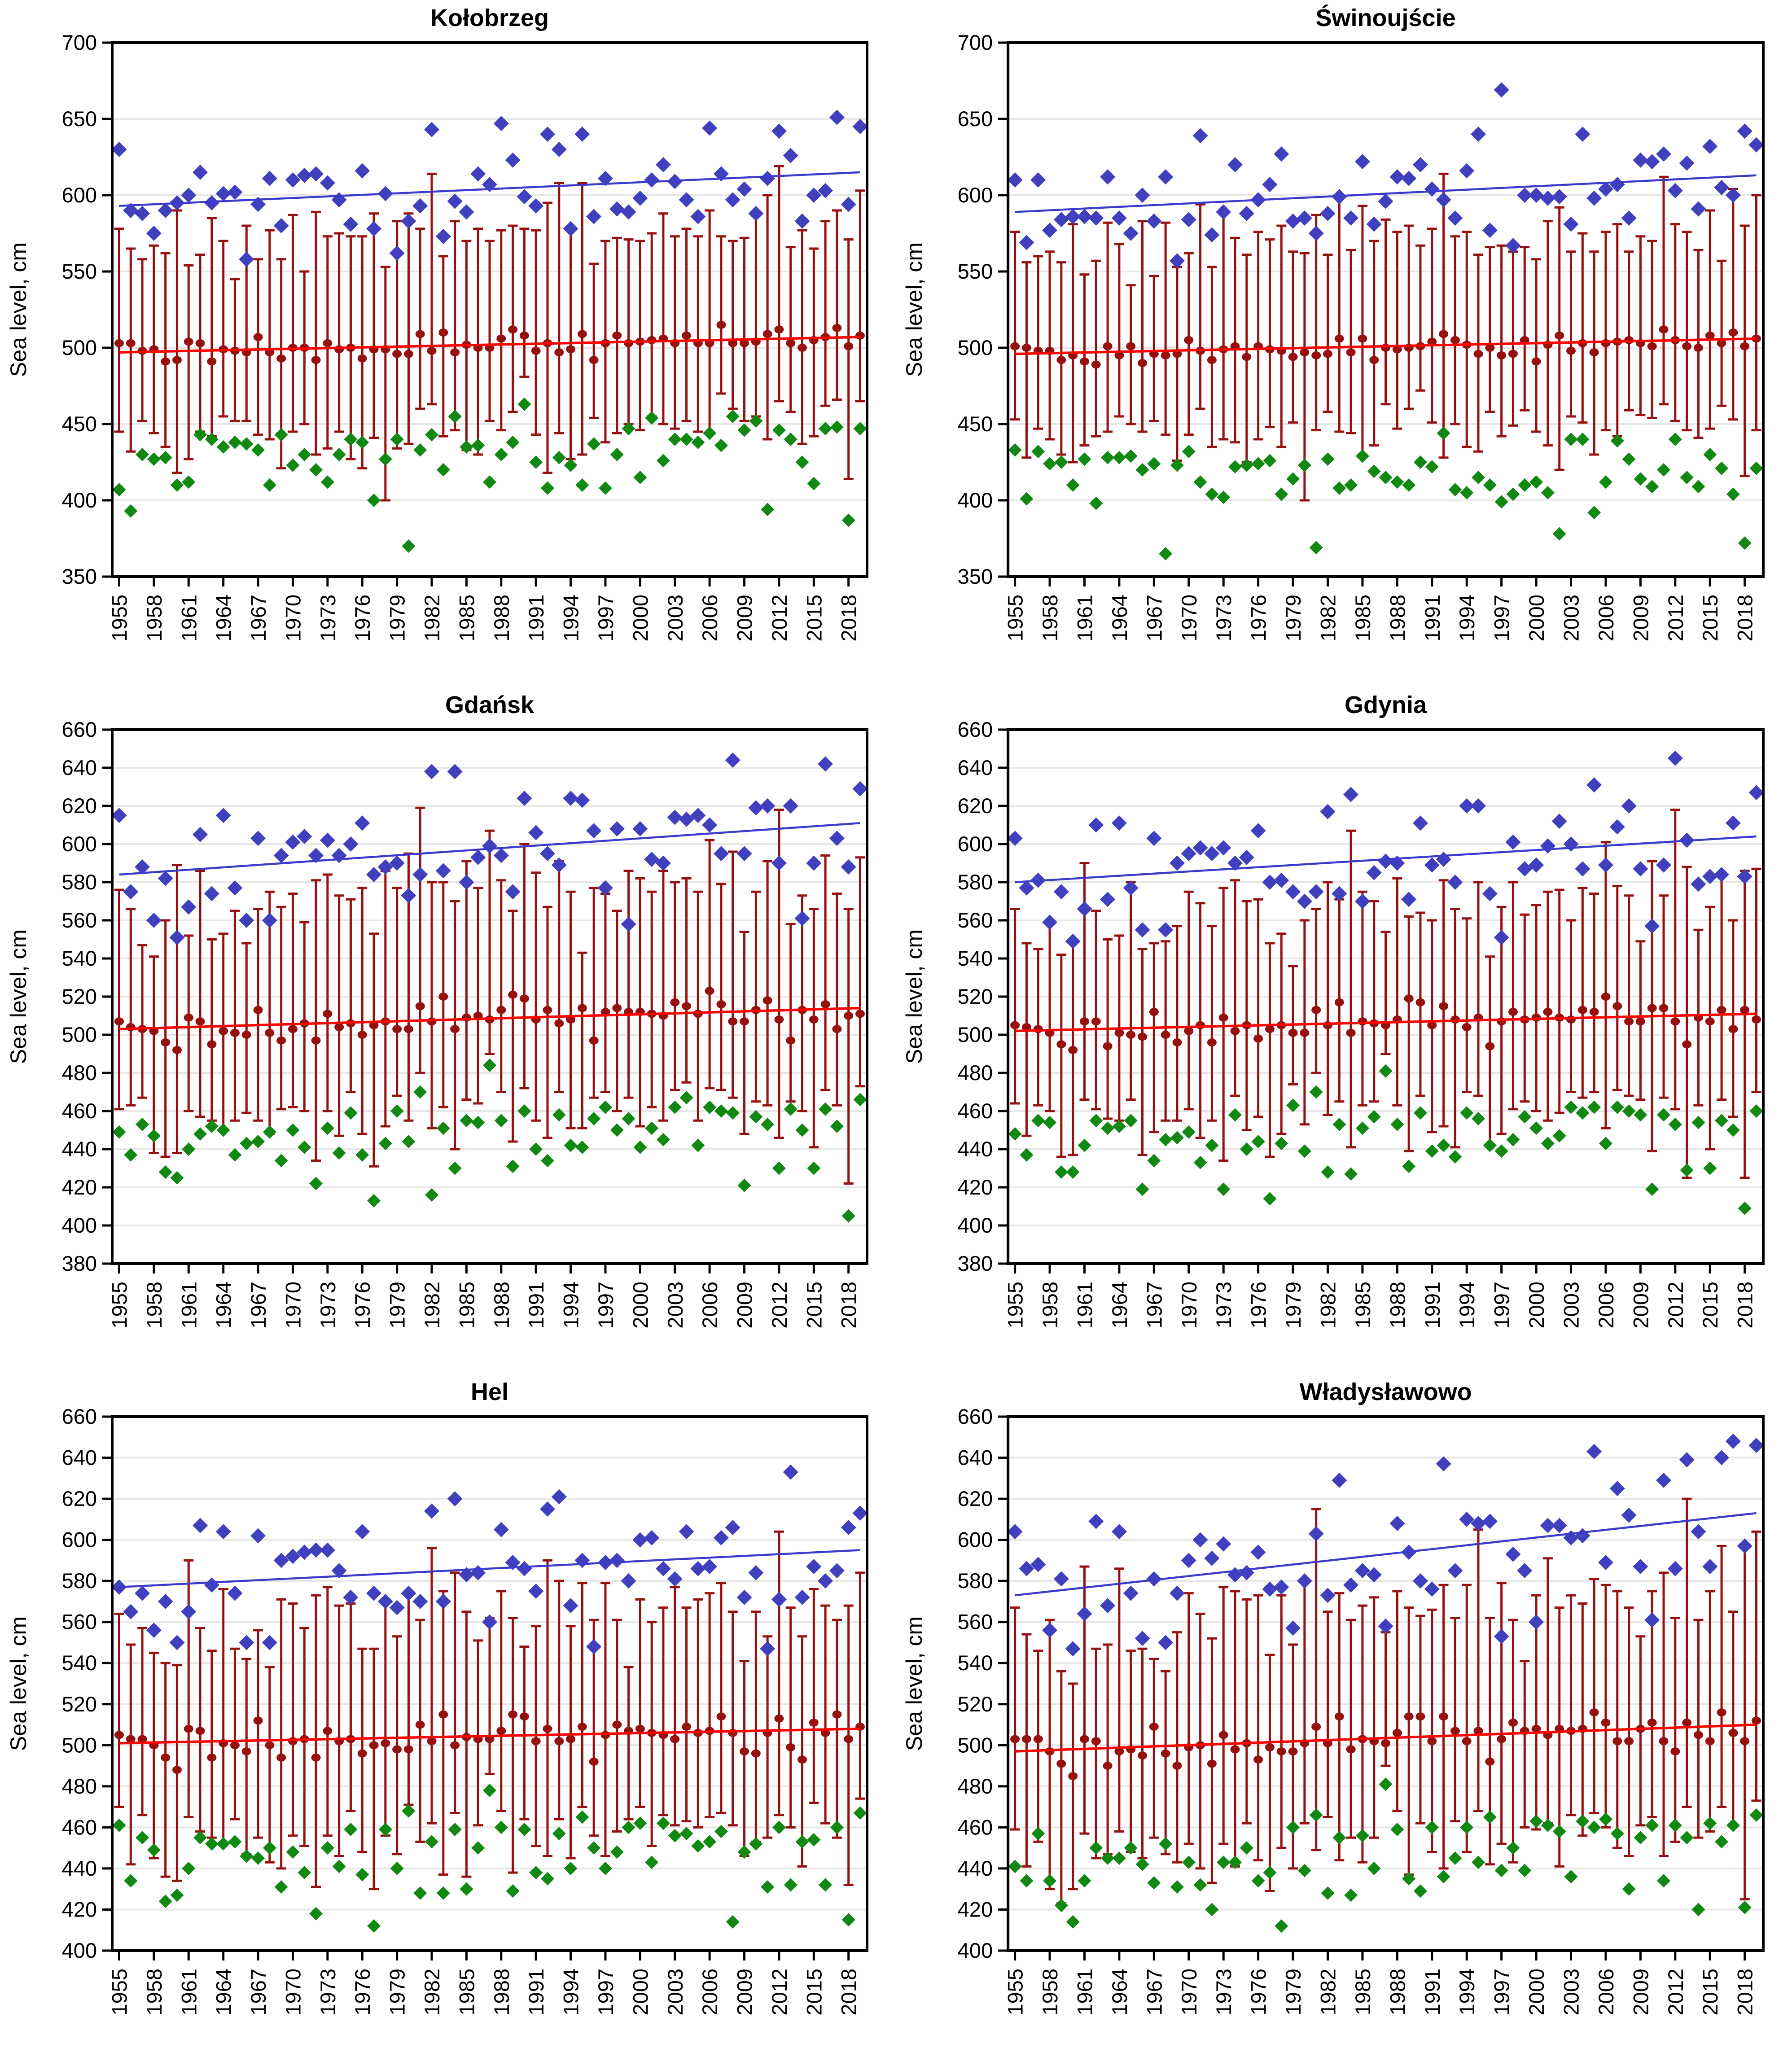 The image size is (1792, 2061). Describe the element at coordinates (976, 1622) in the screenshot. I see `y-tick-label: 560` at that location.